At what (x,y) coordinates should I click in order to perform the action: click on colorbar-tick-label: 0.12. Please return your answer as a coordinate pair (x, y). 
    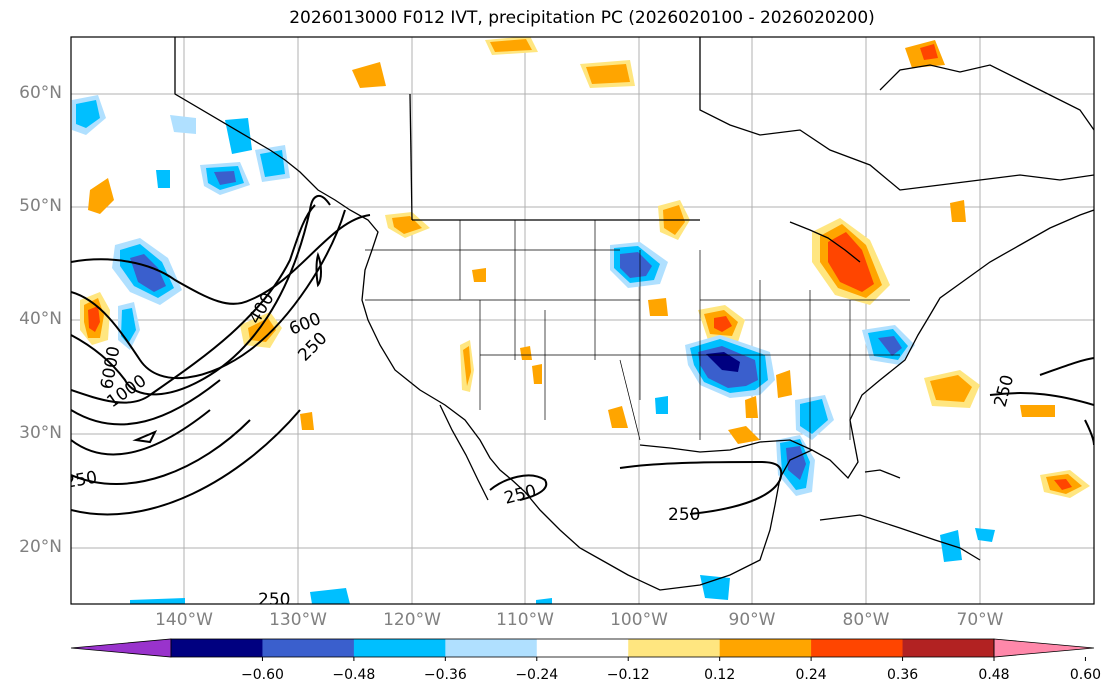
    Looking at the image, I should click on (720, 675).